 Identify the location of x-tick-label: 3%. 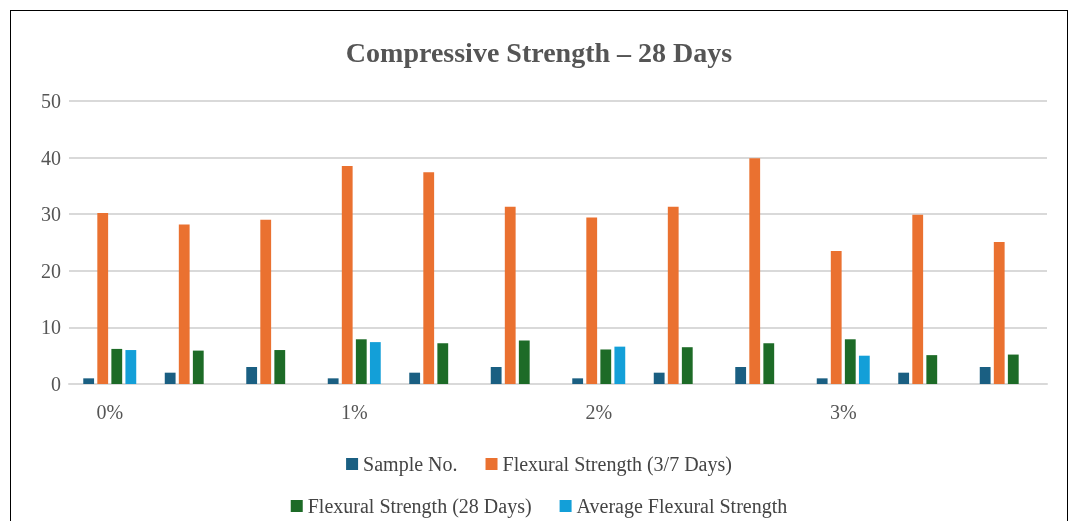
(843, 412).